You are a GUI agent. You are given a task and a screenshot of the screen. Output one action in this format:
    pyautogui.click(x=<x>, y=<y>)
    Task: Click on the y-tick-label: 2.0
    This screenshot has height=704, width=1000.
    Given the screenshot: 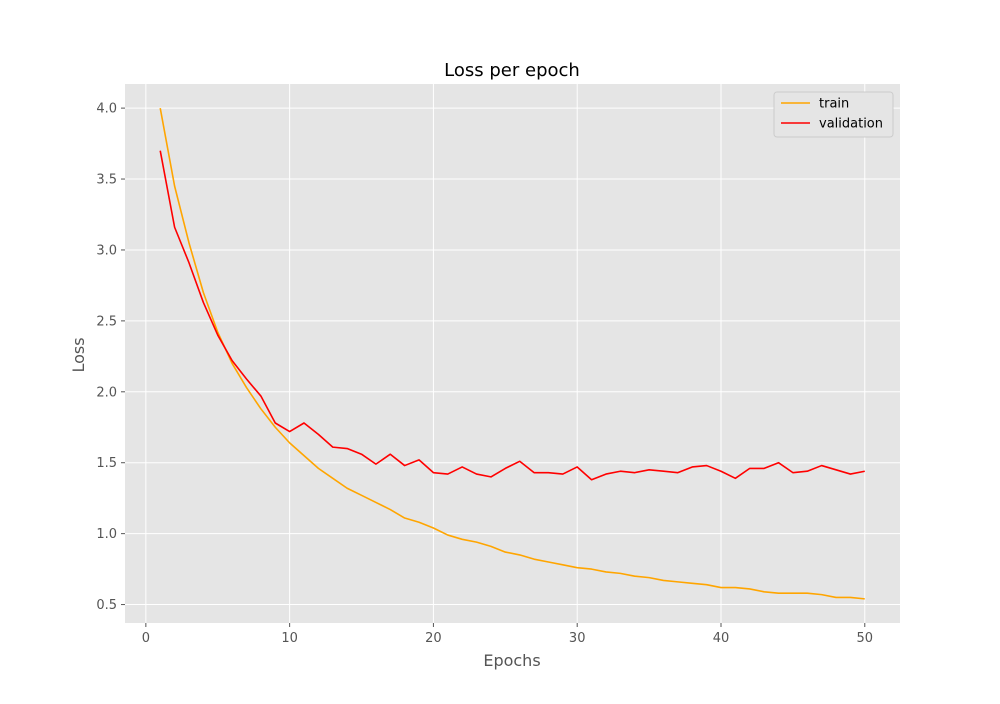 What is the action you would take?
    pyautogui.click(x=106, y=392)
    